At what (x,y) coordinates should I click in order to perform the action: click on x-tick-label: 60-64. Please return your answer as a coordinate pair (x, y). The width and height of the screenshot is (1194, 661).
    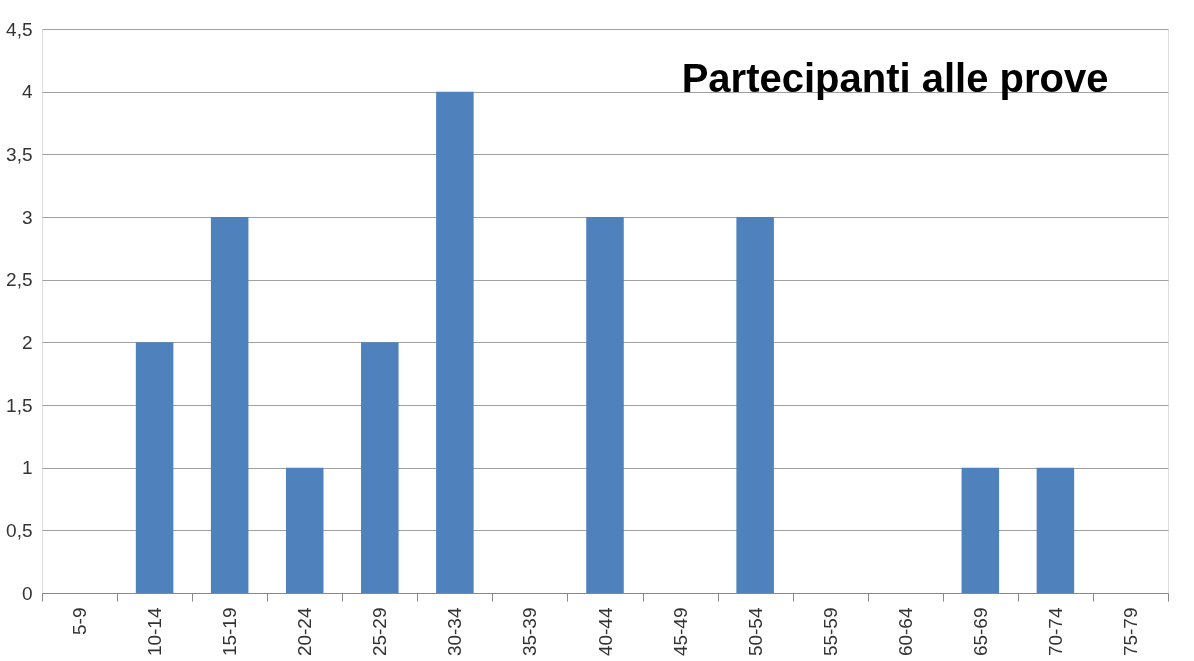
    Looking at the image, I should click on (905, 632).